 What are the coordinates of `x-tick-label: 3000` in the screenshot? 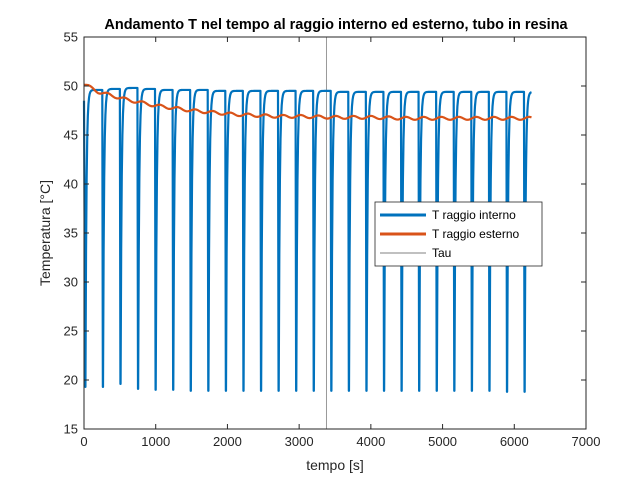 It's located at (299, 441).